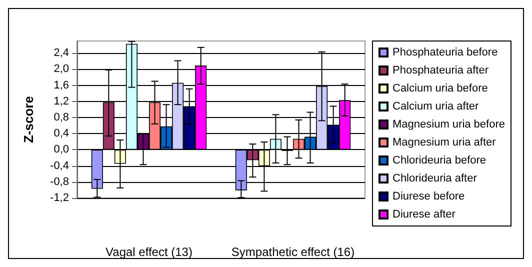  What do you see at coordinates (436, 106) in the screenshot?
I see `legend-label: Calcium uria after` at bounding box center [436, 106].